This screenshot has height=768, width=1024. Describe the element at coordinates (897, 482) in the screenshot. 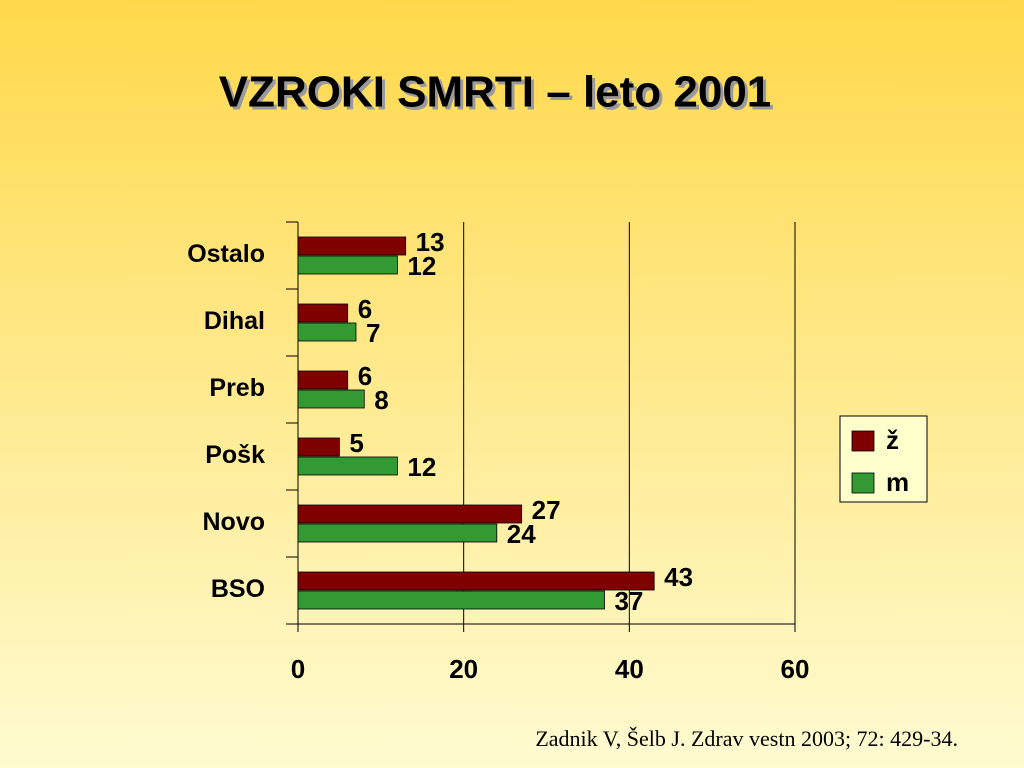

I see `legend-label: m` at that location.